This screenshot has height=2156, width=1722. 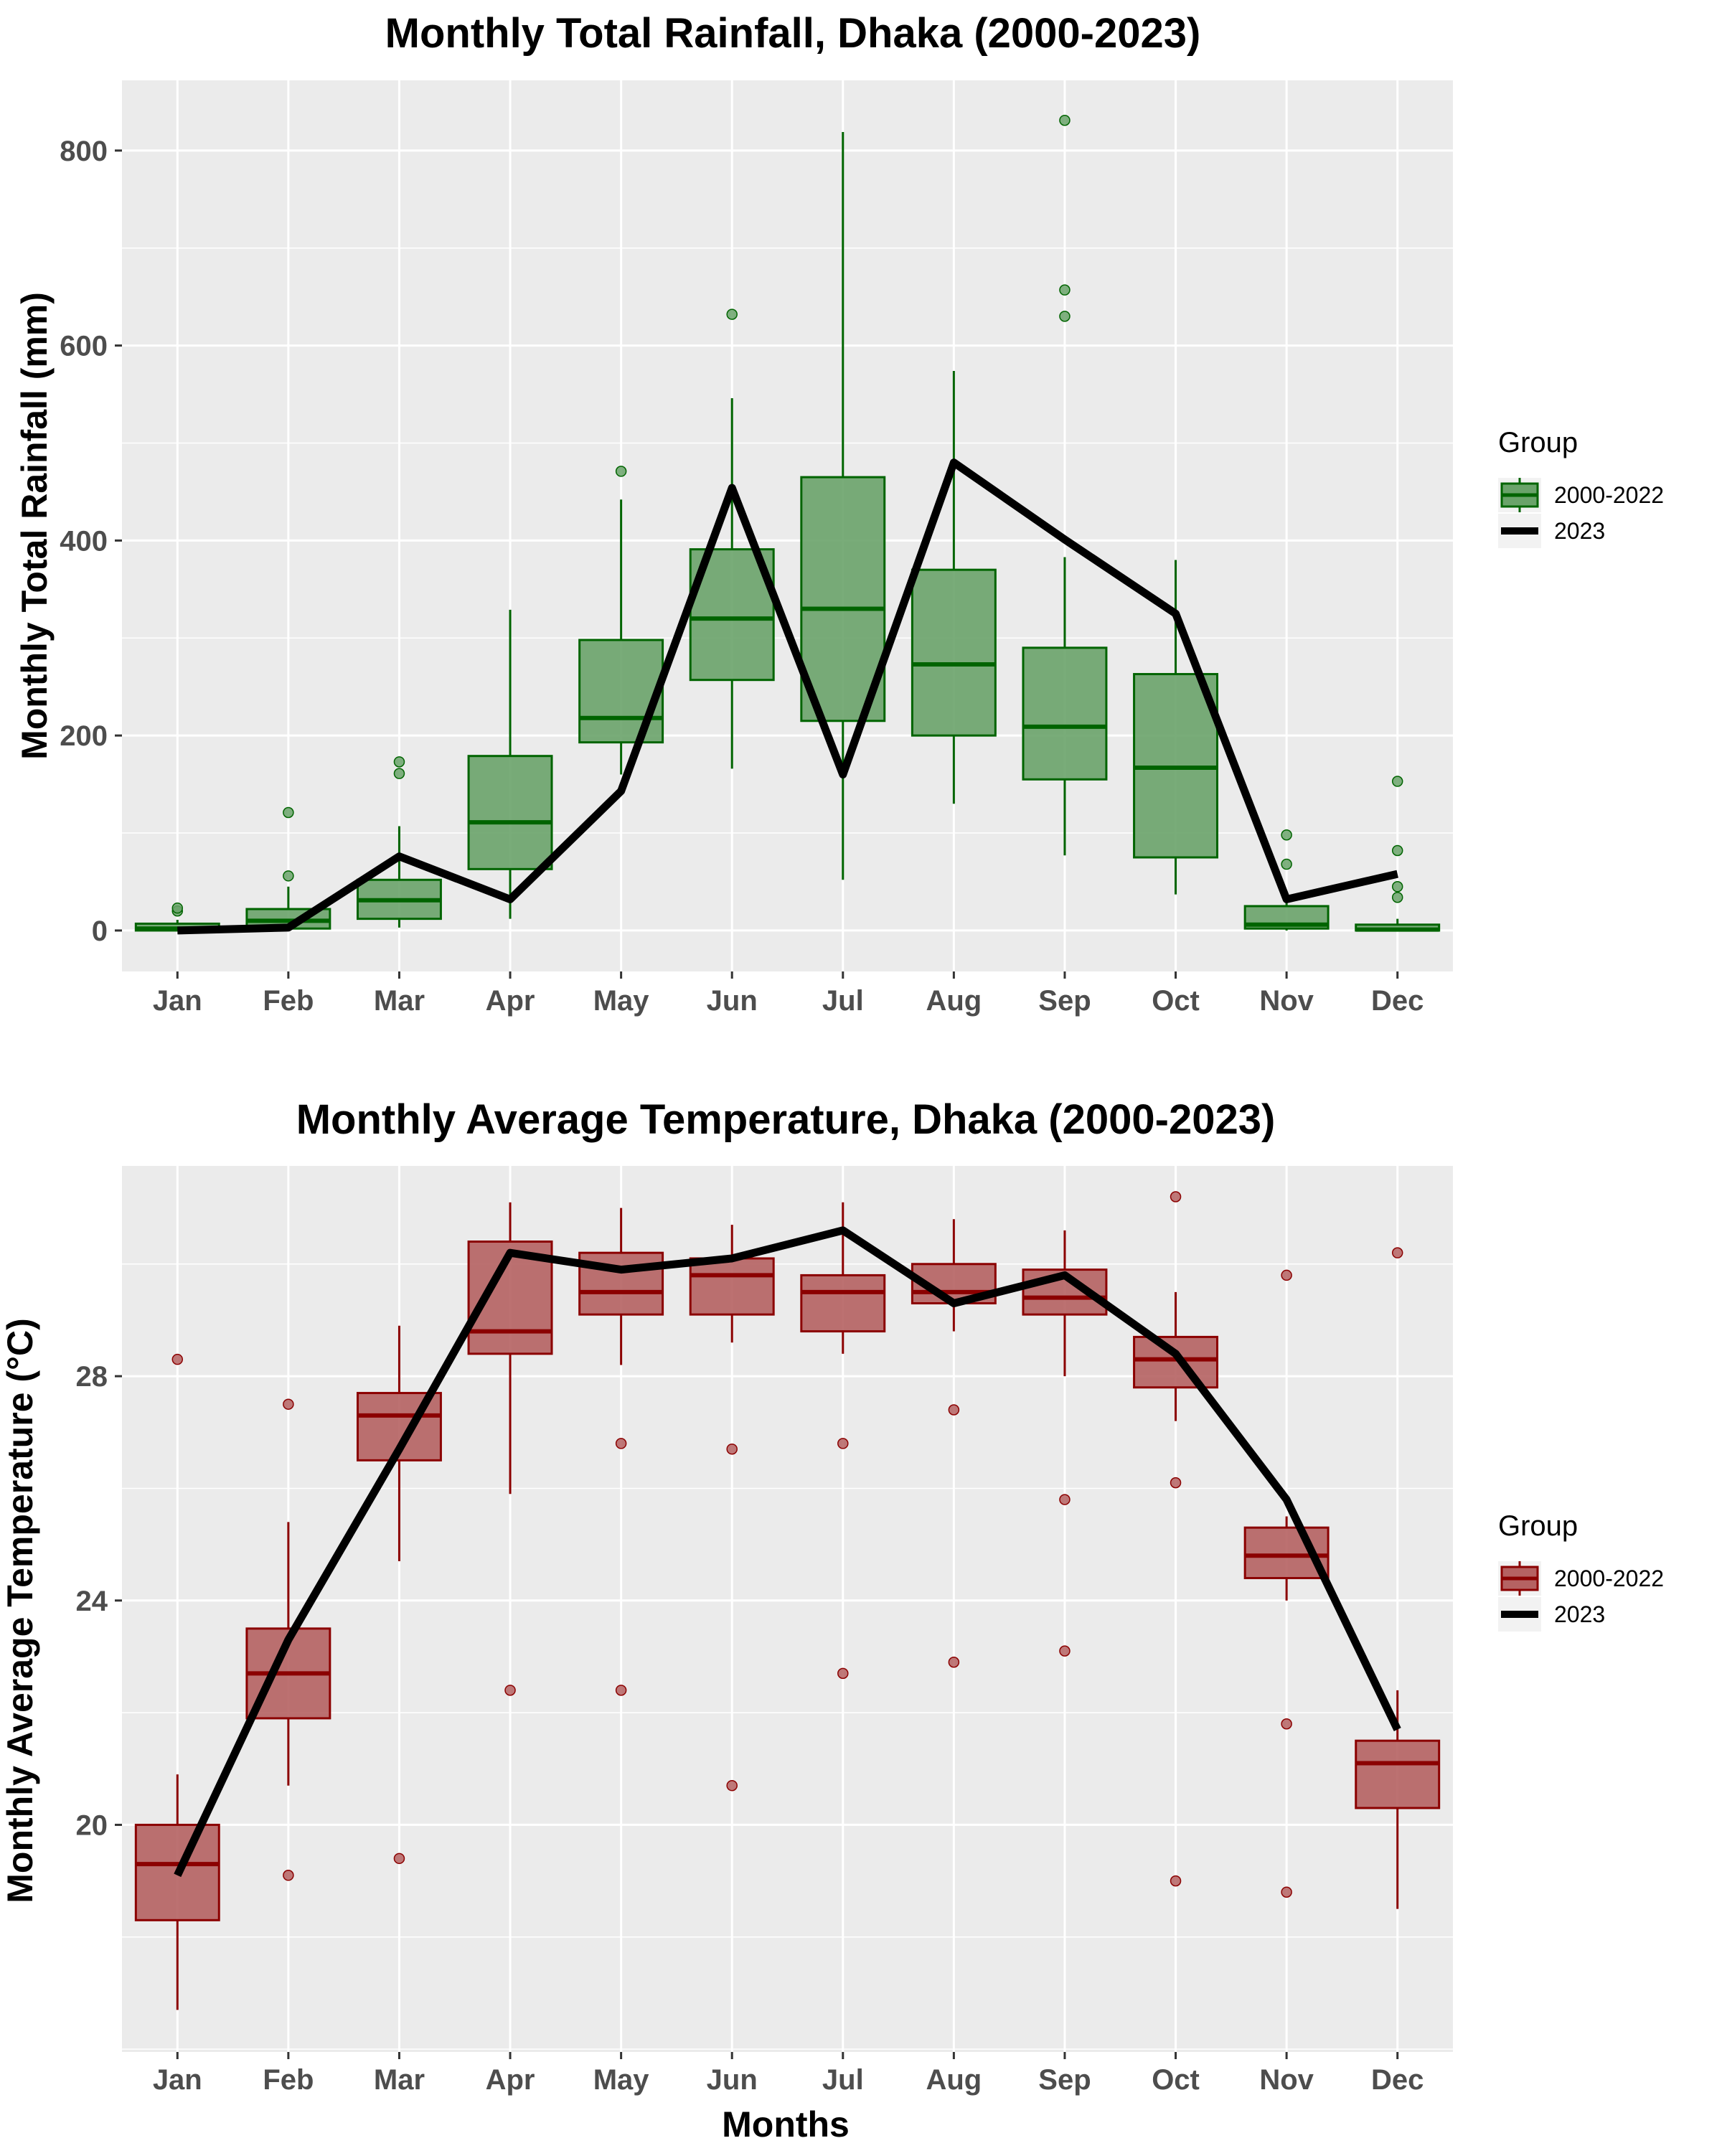 What do you see at coordinates (843, 1441) in the screenshot?
I see `temperature-box-jul` at bounding box center [843, 1441].